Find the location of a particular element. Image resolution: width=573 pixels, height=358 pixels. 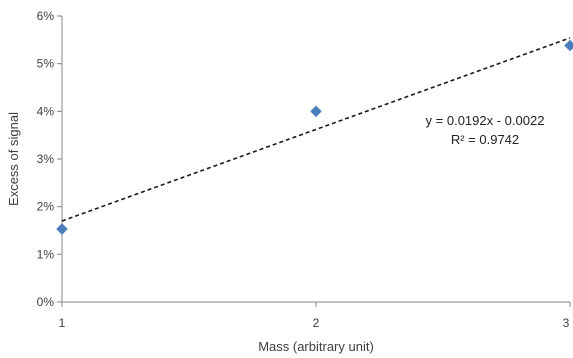

y-tick-label: 1% is located at coordinates (46, 254).